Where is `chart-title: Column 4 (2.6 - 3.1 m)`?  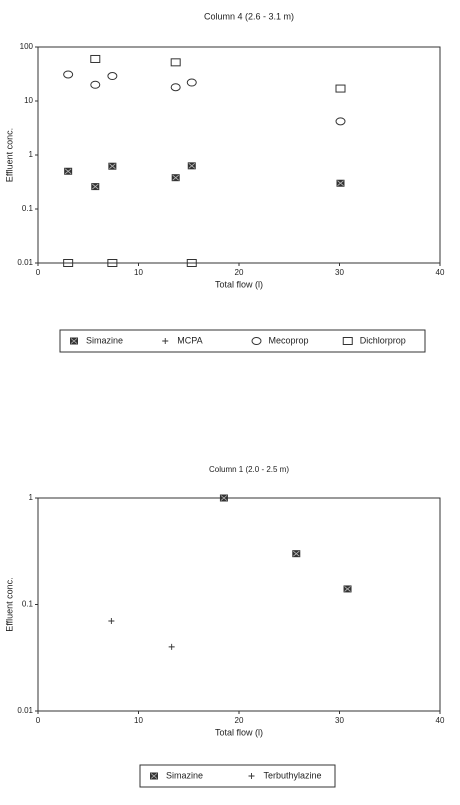 chart-title: Column 4 (2.6 - 3.1 m) is located at coordinates (249, 16).